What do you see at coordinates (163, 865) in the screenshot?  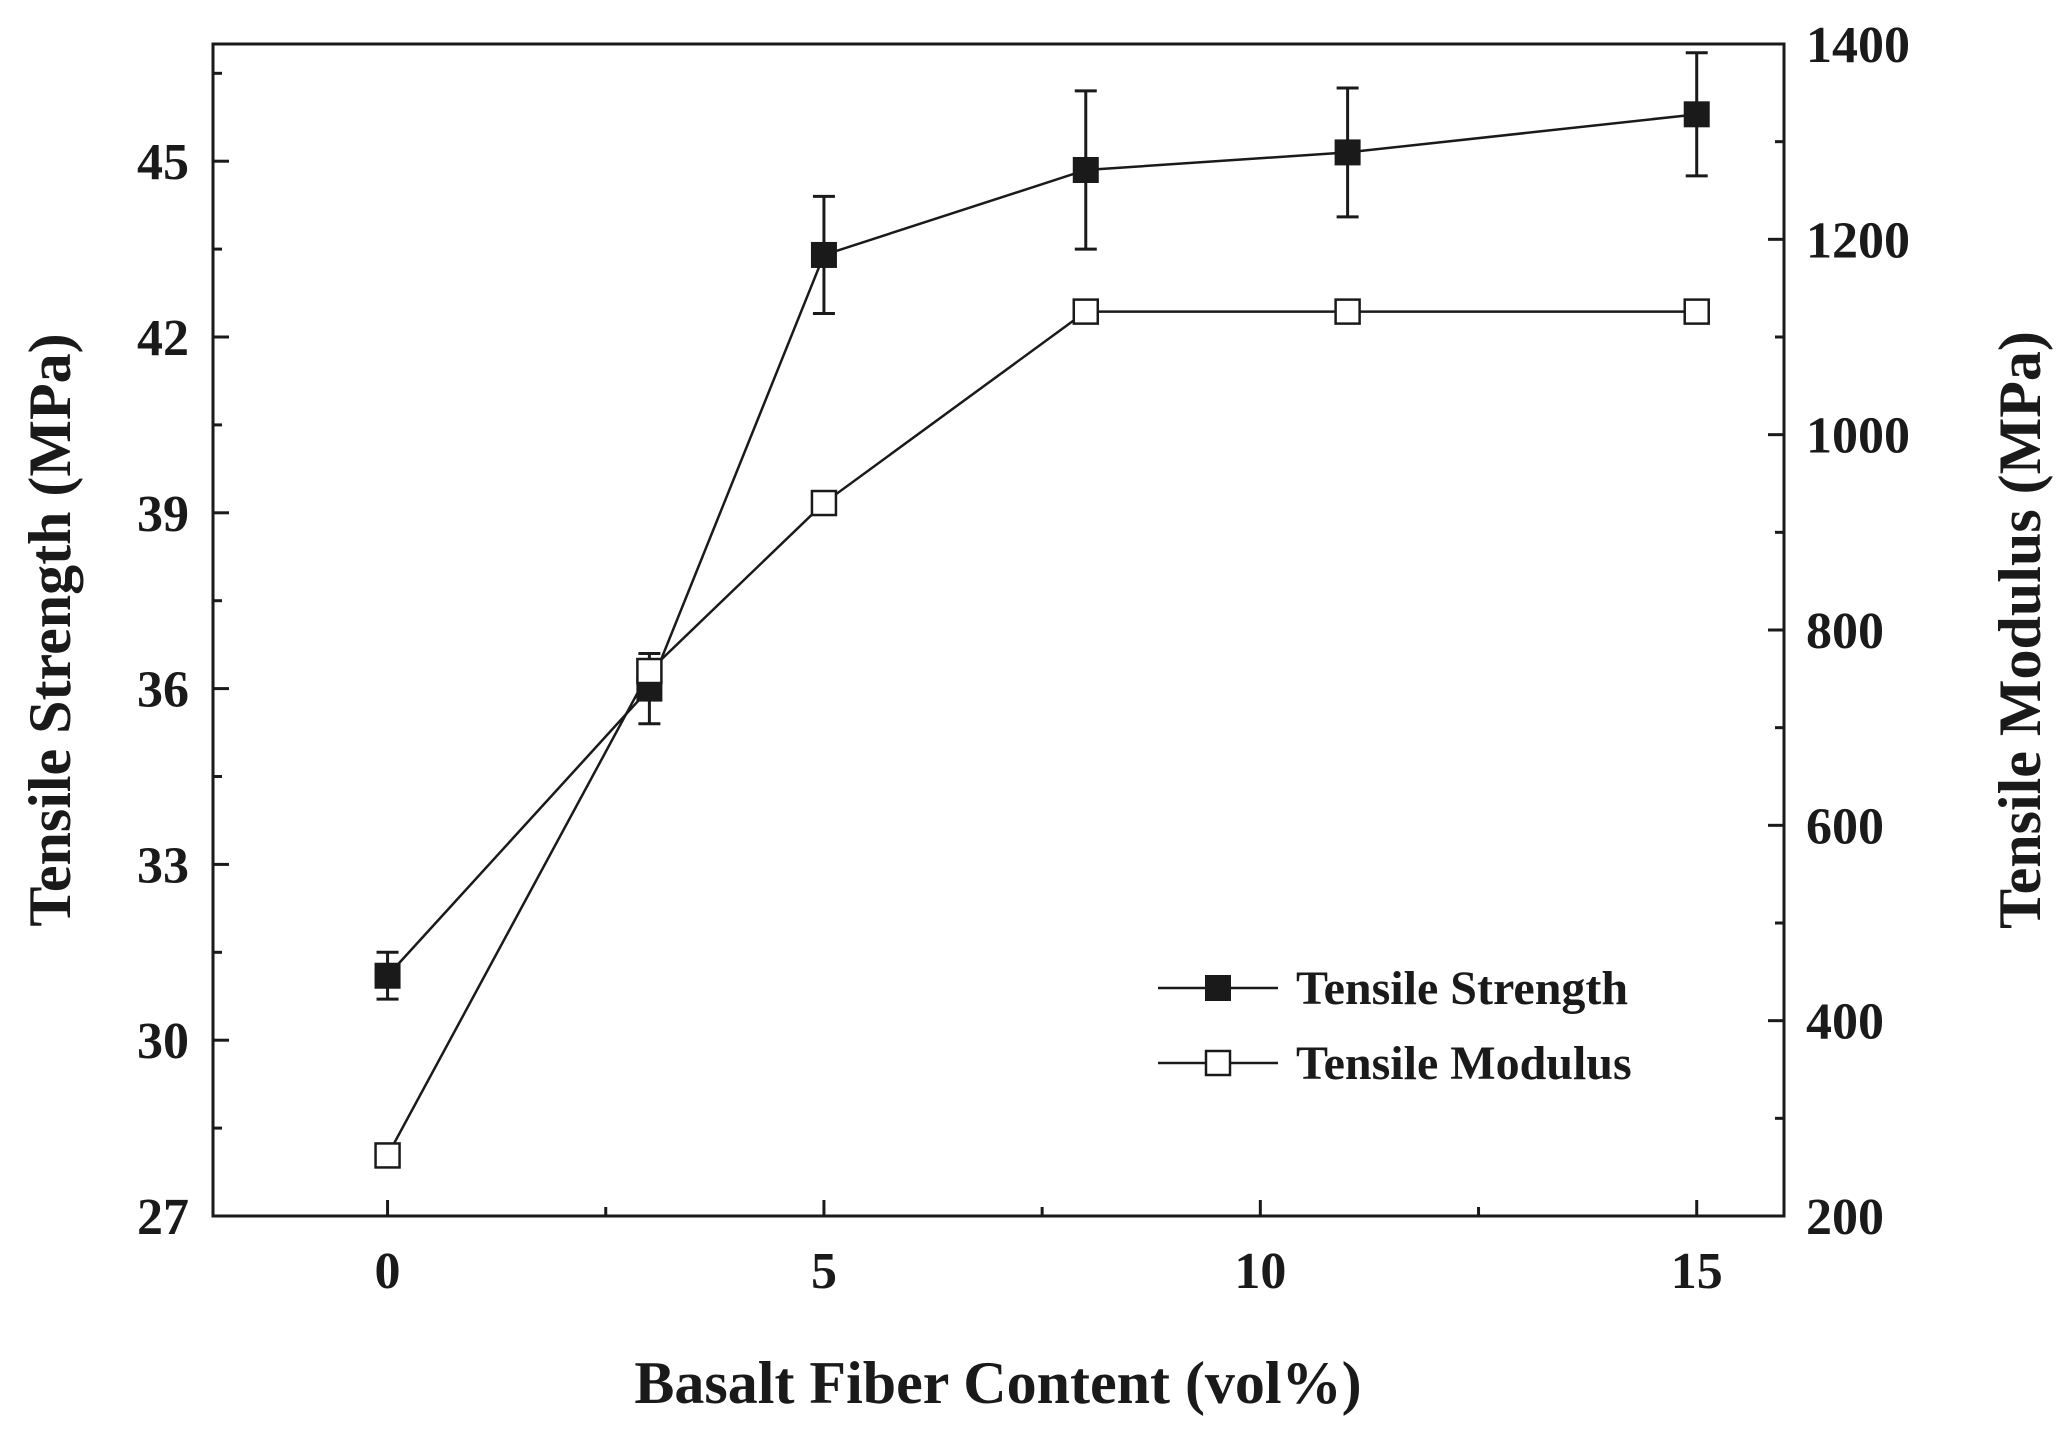 I see `y-left-tick-label: 33` at bounding box center [163, 865].